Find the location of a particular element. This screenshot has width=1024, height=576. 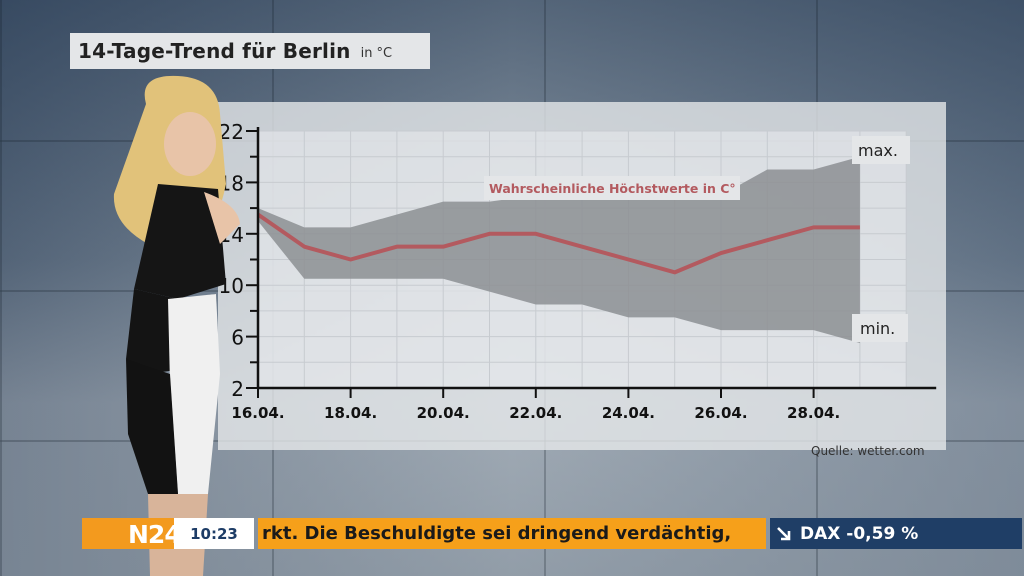

max-label-box is located at coordinates (881, 150).